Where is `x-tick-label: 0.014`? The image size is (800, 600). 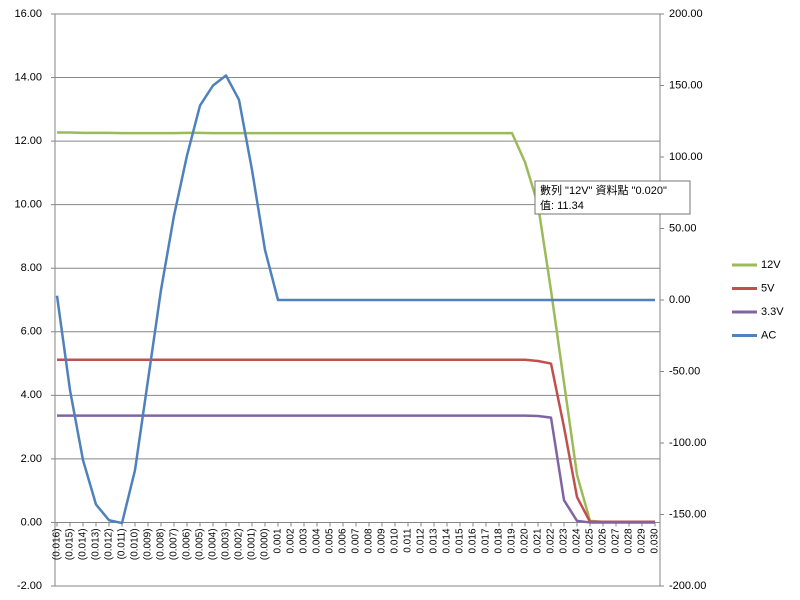 x-tick-label: 0.014 is located at coordinates (447, 540).